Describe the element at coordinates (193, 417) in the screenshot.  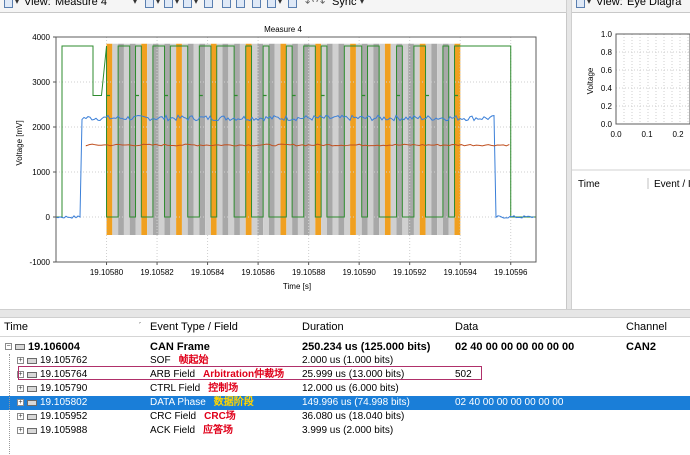
I see `row-event: CRC Field CRC场` at that location.